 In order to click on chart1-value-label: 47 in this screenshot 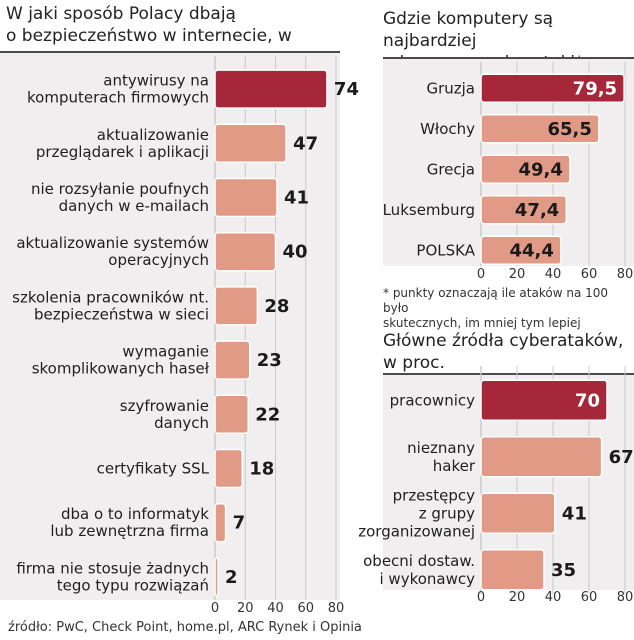, I will do `click(305, 143)`.